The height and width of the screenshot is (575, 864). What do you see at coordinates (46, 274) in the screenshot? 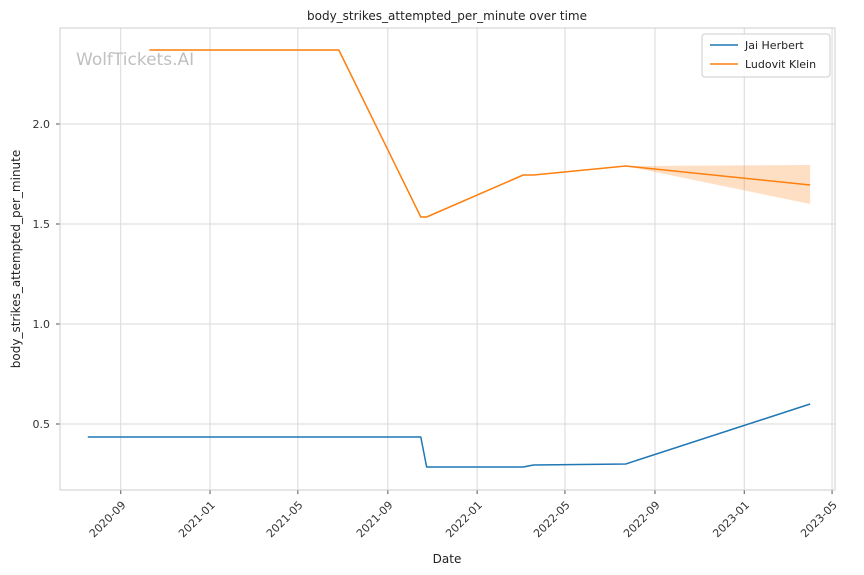
I see `y-ticks: 0.5 1.0 1.5 2.0` at bounding box center [46, 274].